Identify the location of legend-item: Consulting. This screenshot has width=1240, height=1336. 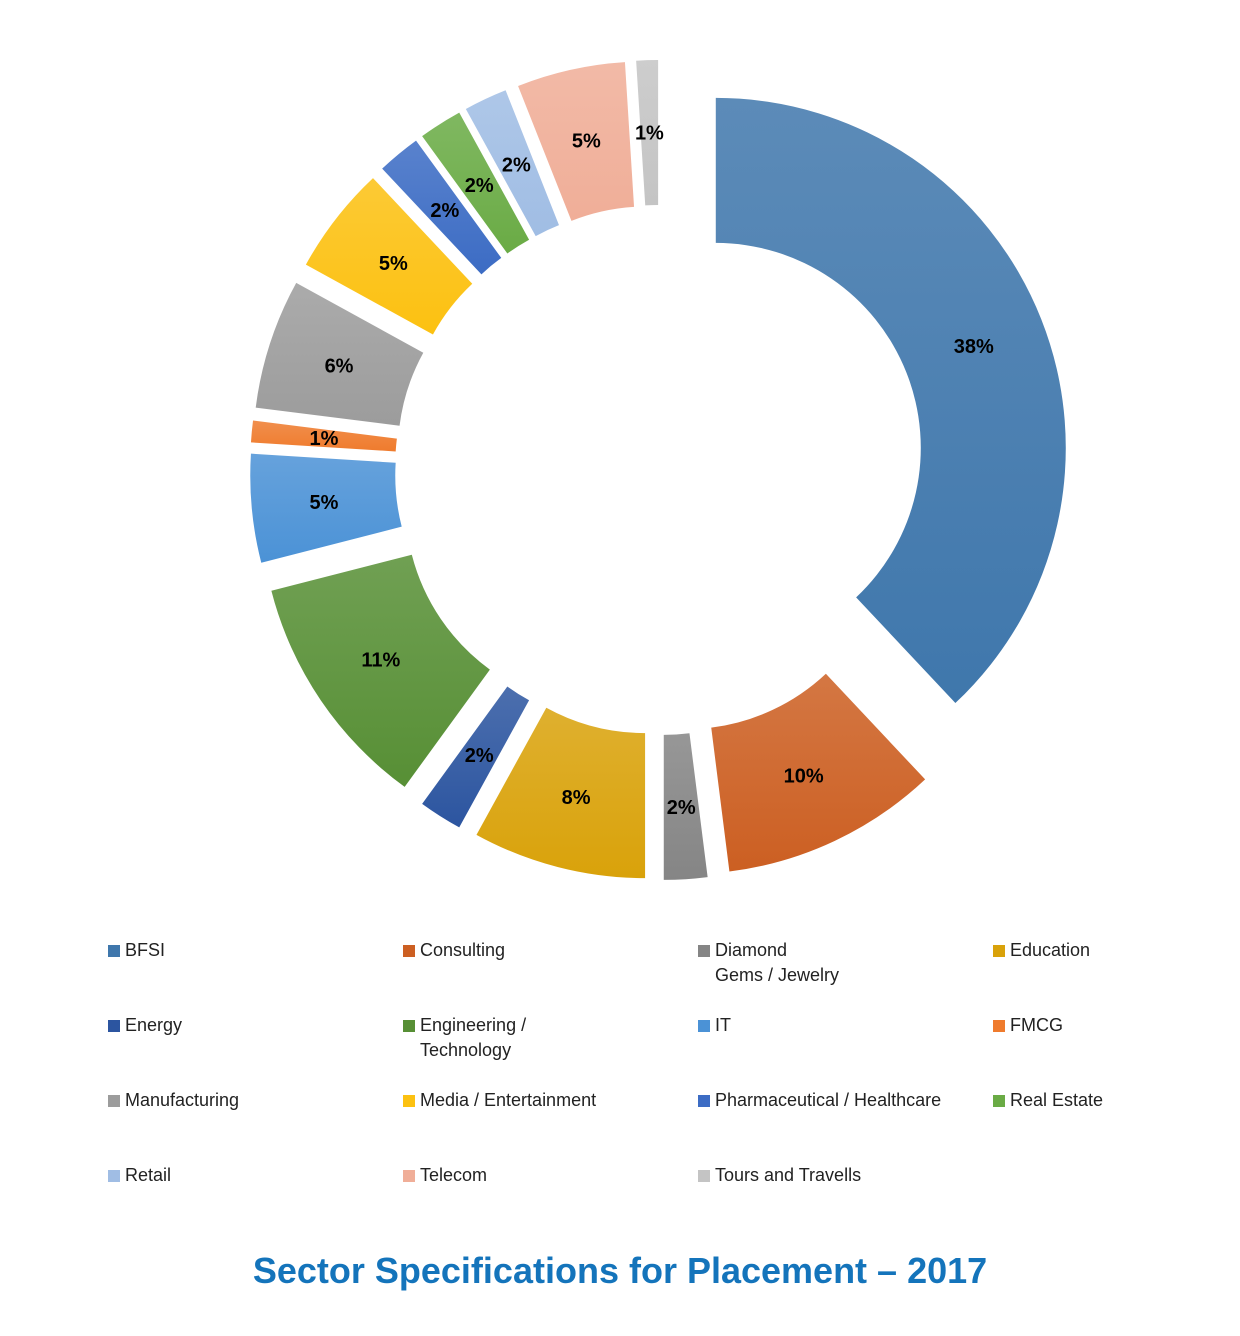
(454, 950).